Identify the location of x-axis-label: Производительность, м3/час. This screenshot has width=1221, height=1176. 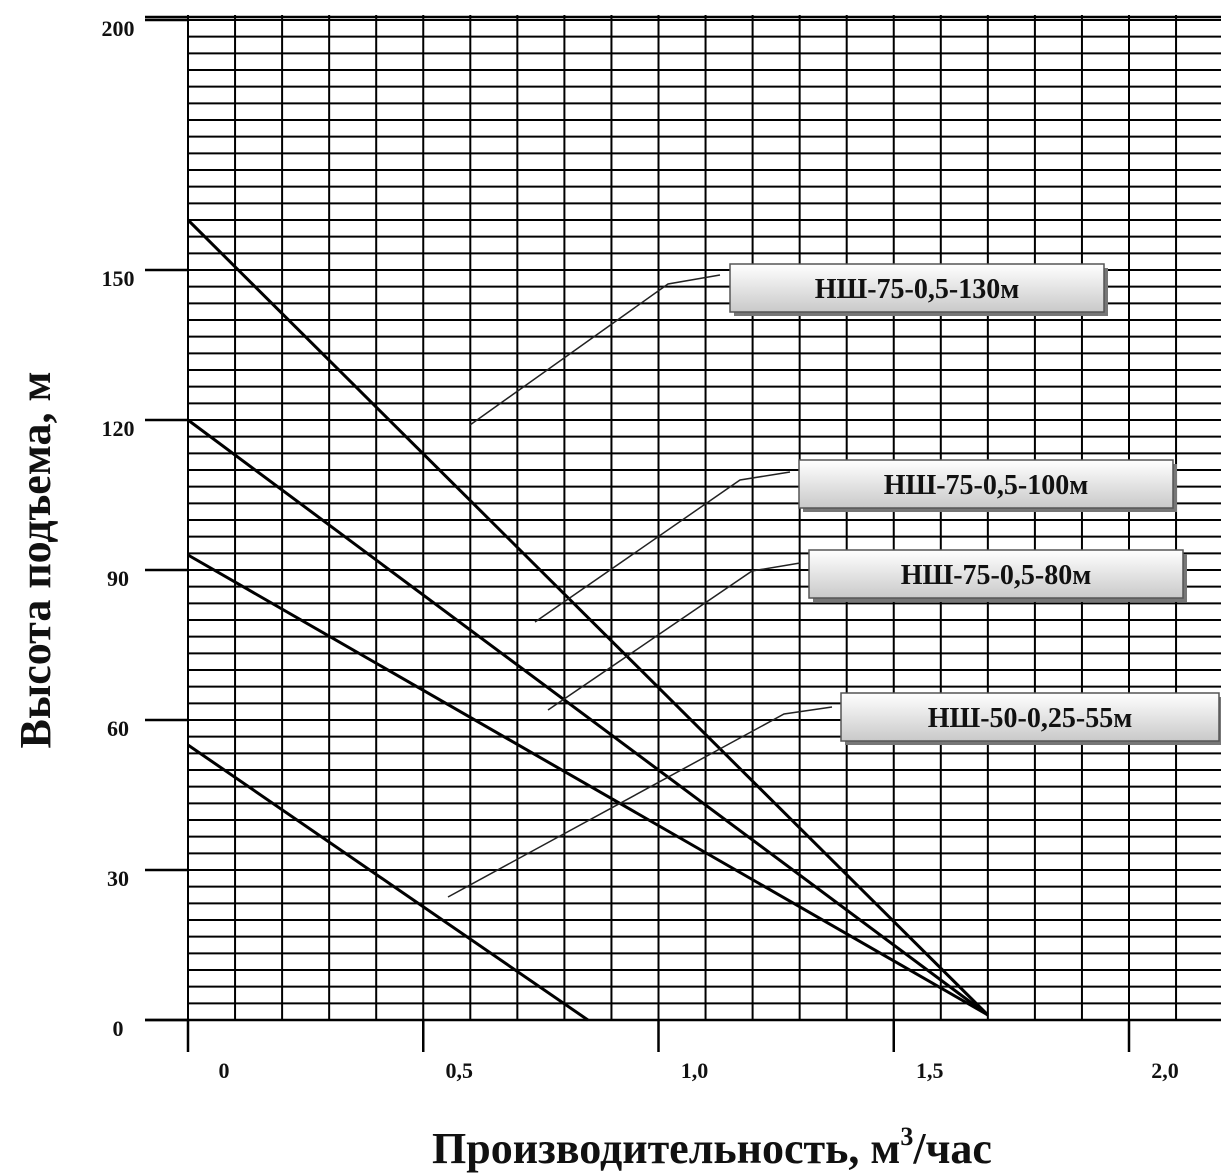
(712, 1147).